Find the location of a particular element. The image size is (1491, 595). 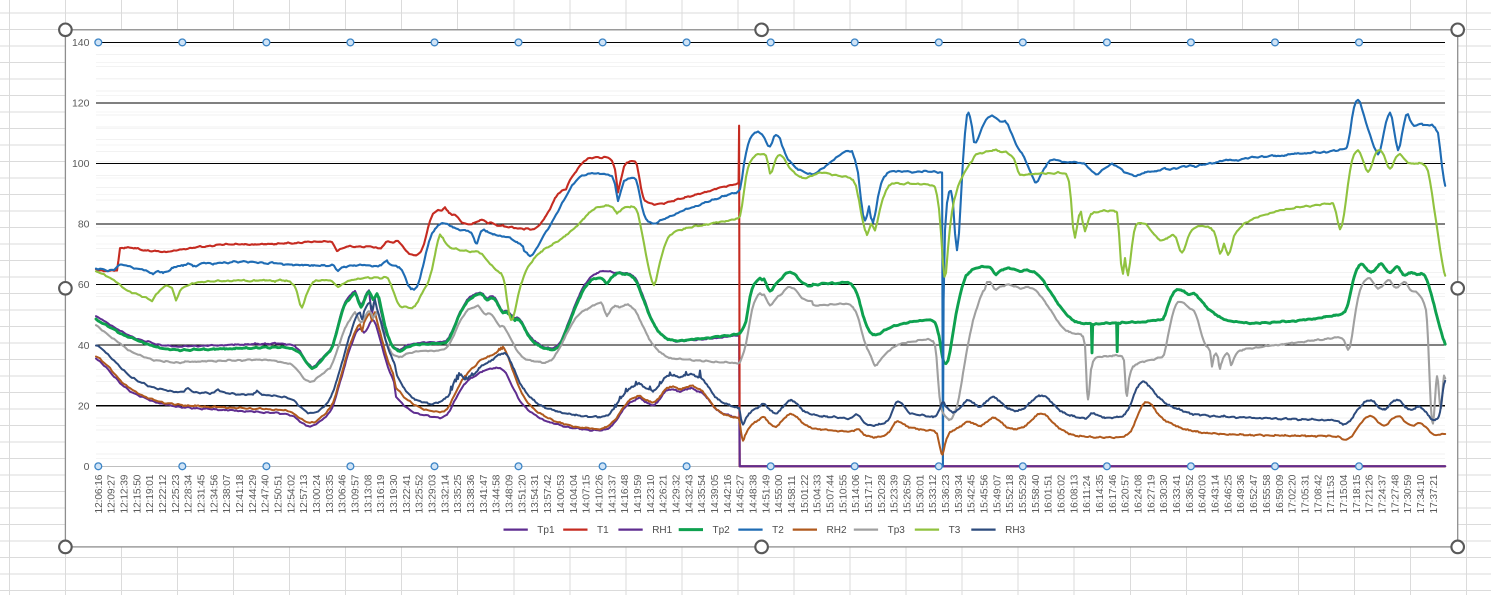

svg-text: 17:37:21 is located at coordinates (1434, 493).